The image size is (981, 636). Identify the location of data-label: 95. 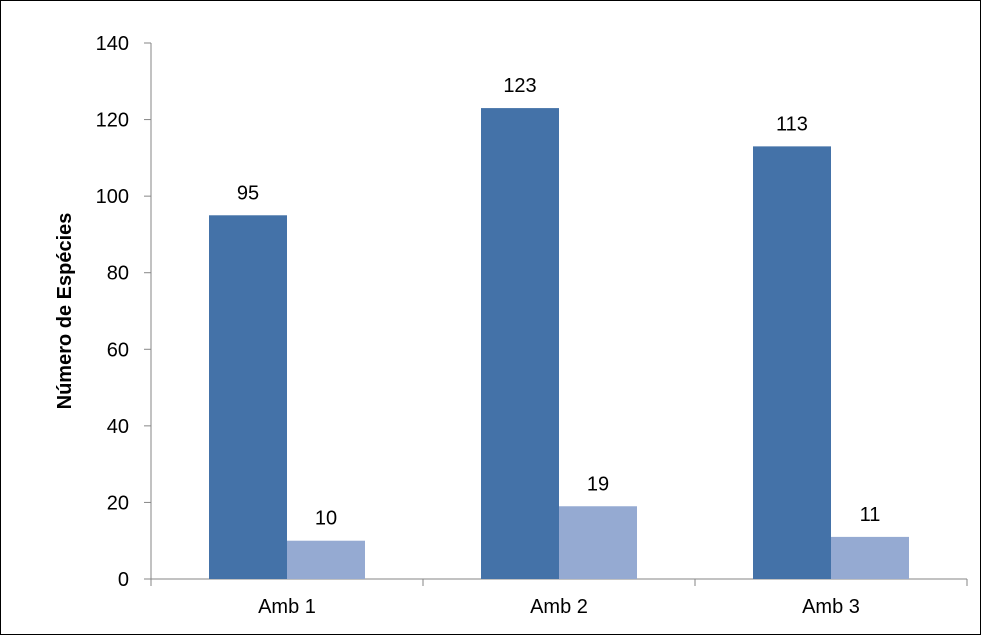
(248, 193).